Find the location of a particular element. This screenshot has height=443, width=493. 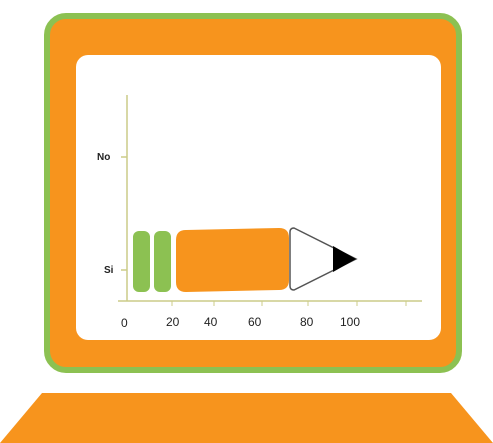

pencil-body is located at coordinates (232, 260).